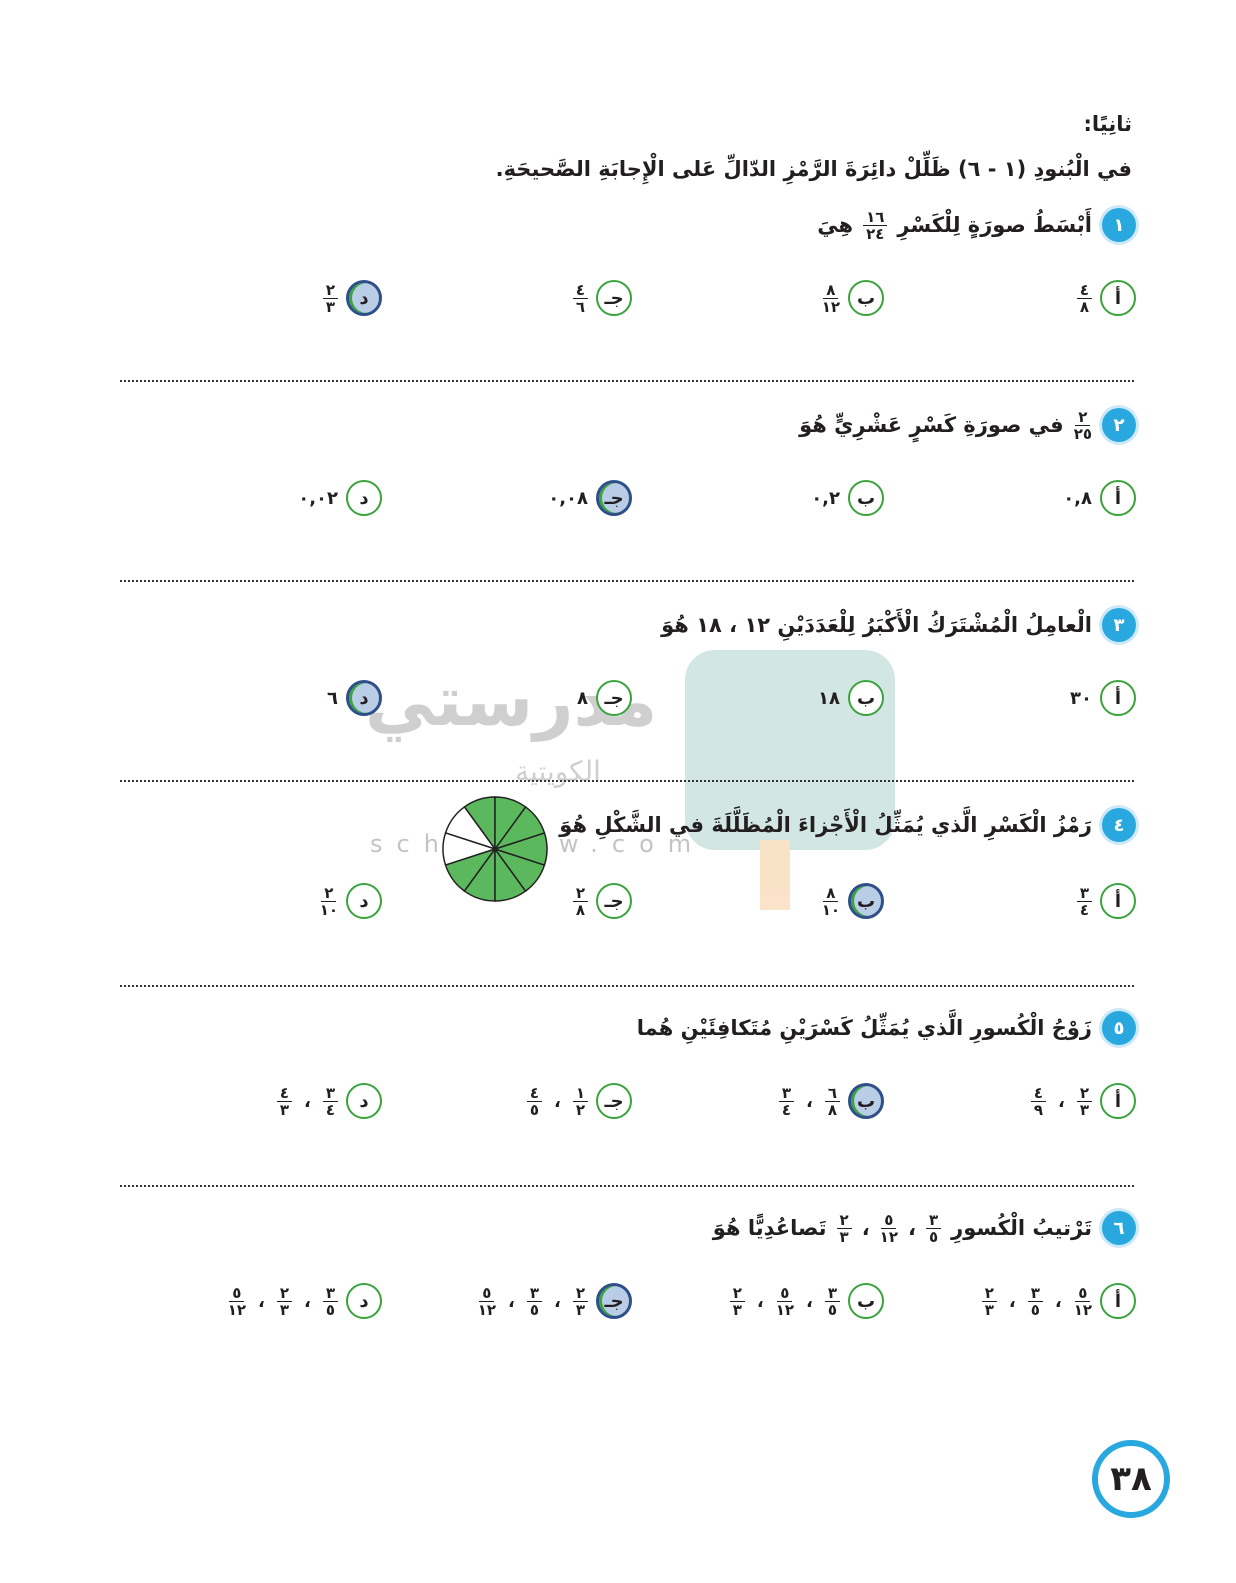 The image size is (1236, 1583). I want to click on value-text: ١٨, so click(829, 698).